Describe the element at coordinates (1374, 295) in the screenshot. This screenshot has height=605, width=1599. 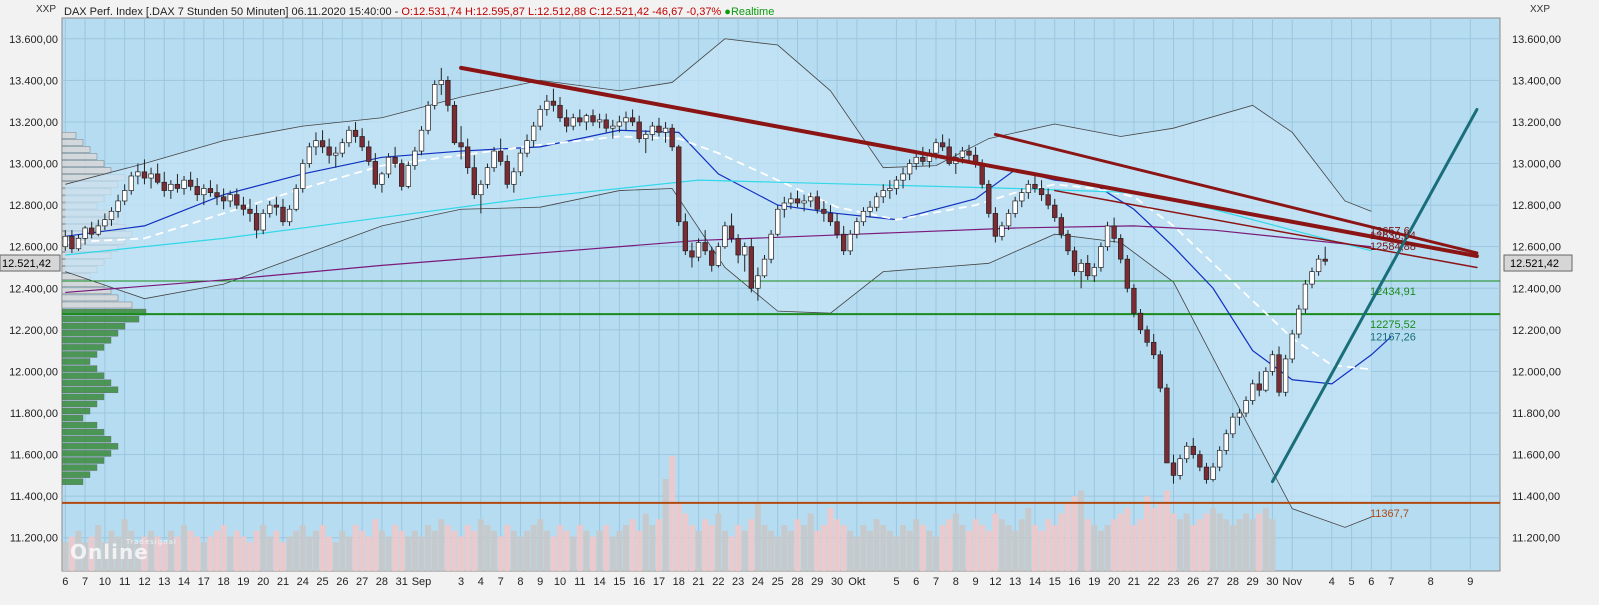
I see `trend-line-up_line` at that location.